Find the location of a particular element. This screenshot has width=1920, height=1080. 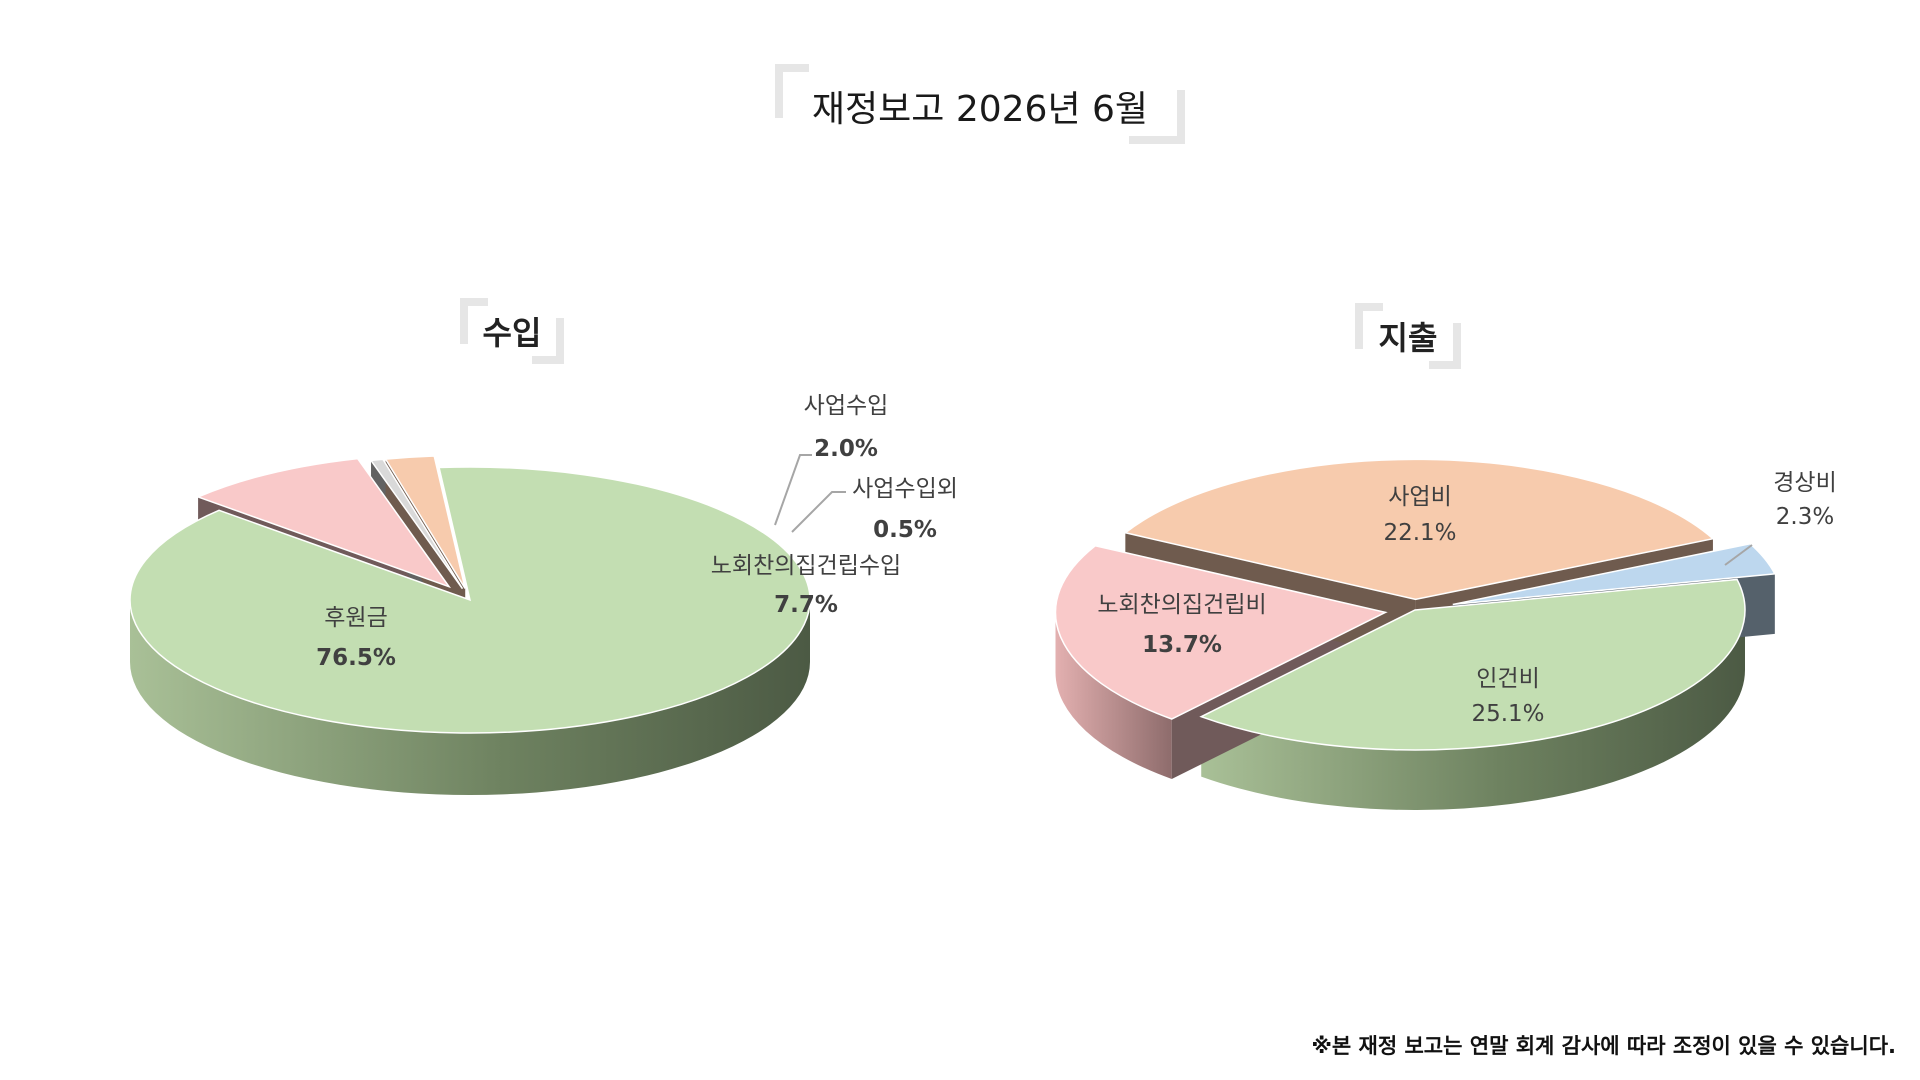

expense-chart-title-text: 지출 is located at coordinates (1408, 338).